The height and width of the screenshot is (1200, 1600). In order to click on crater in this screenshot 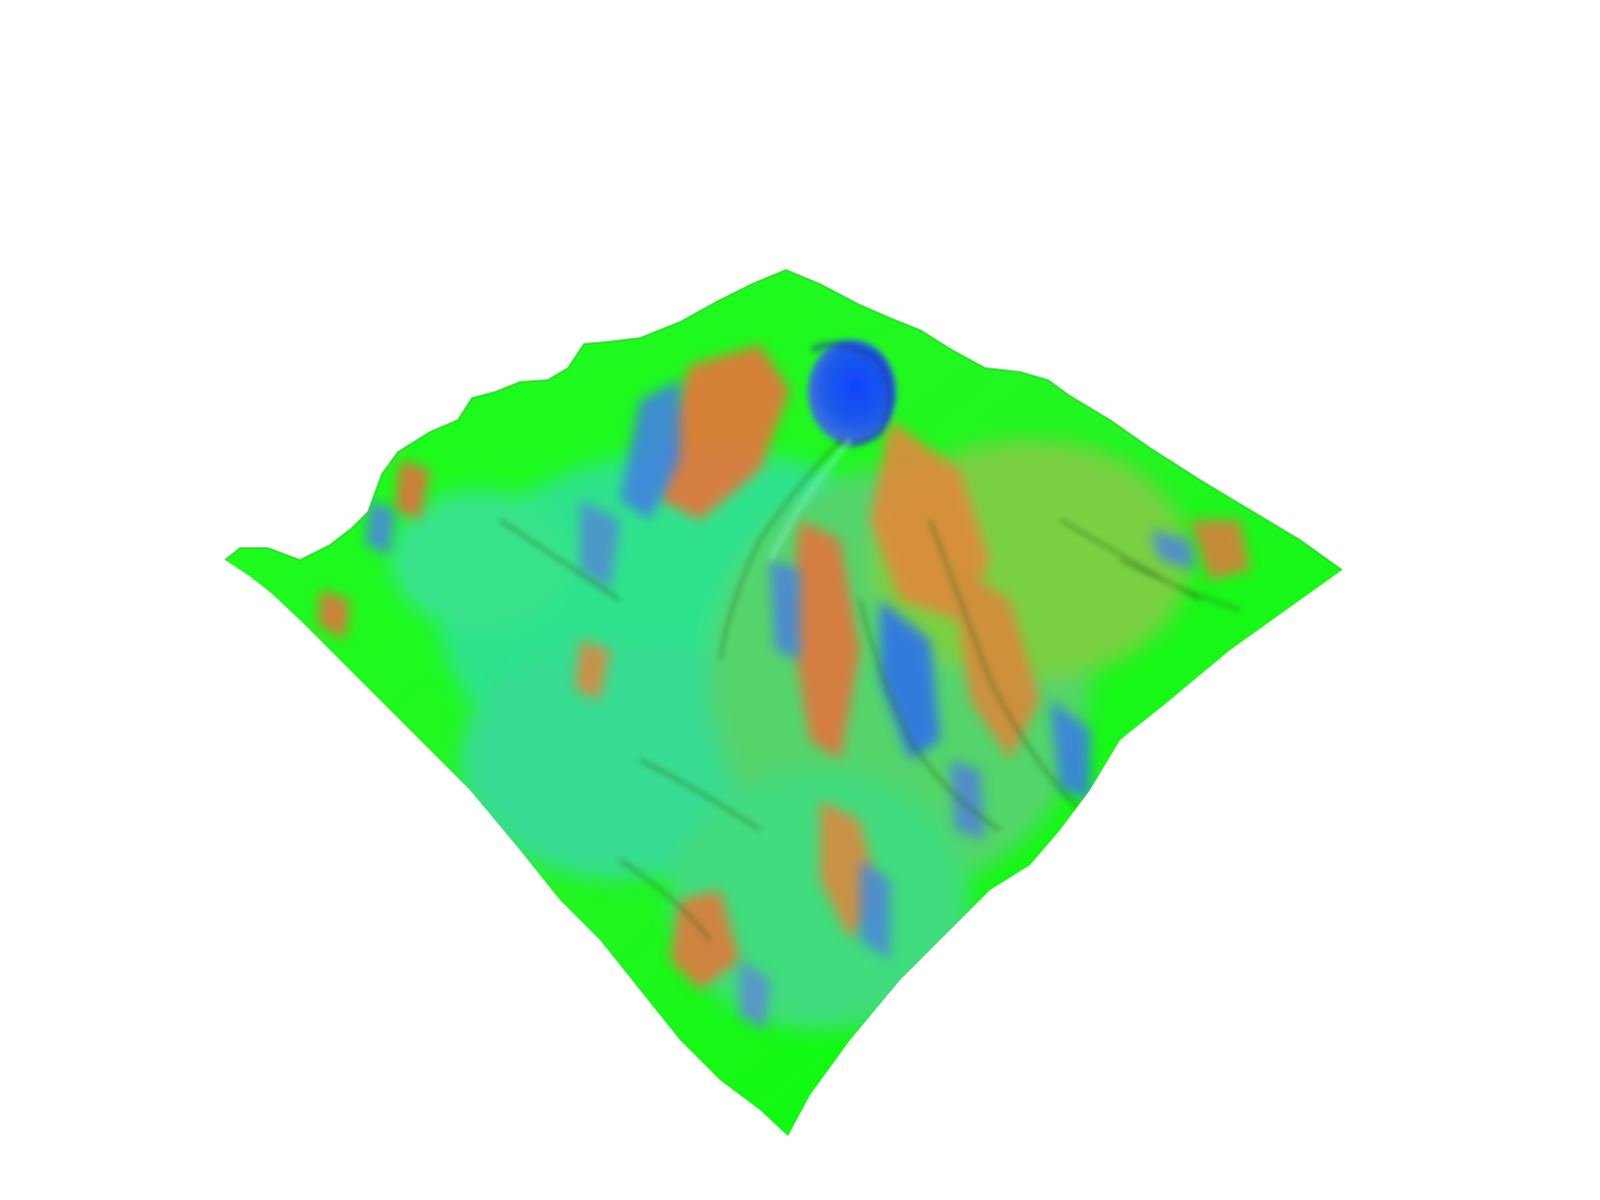, I will do `click(852, 392)`.